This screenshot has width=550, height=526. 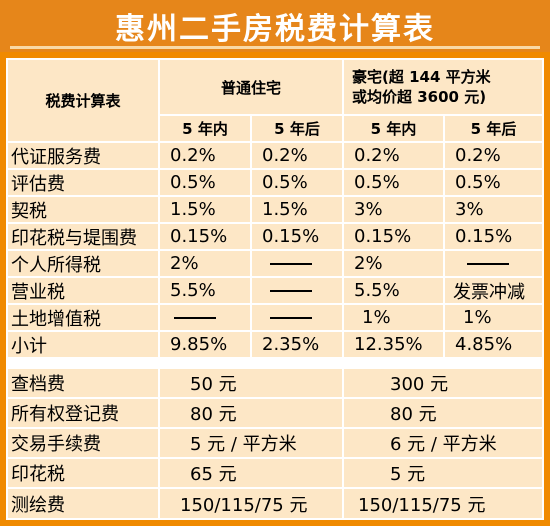 What do you see at coordinates (489, 292) in the screenshot?
I see `cell-value: 发票冲减` at bounding box center [489, 292].